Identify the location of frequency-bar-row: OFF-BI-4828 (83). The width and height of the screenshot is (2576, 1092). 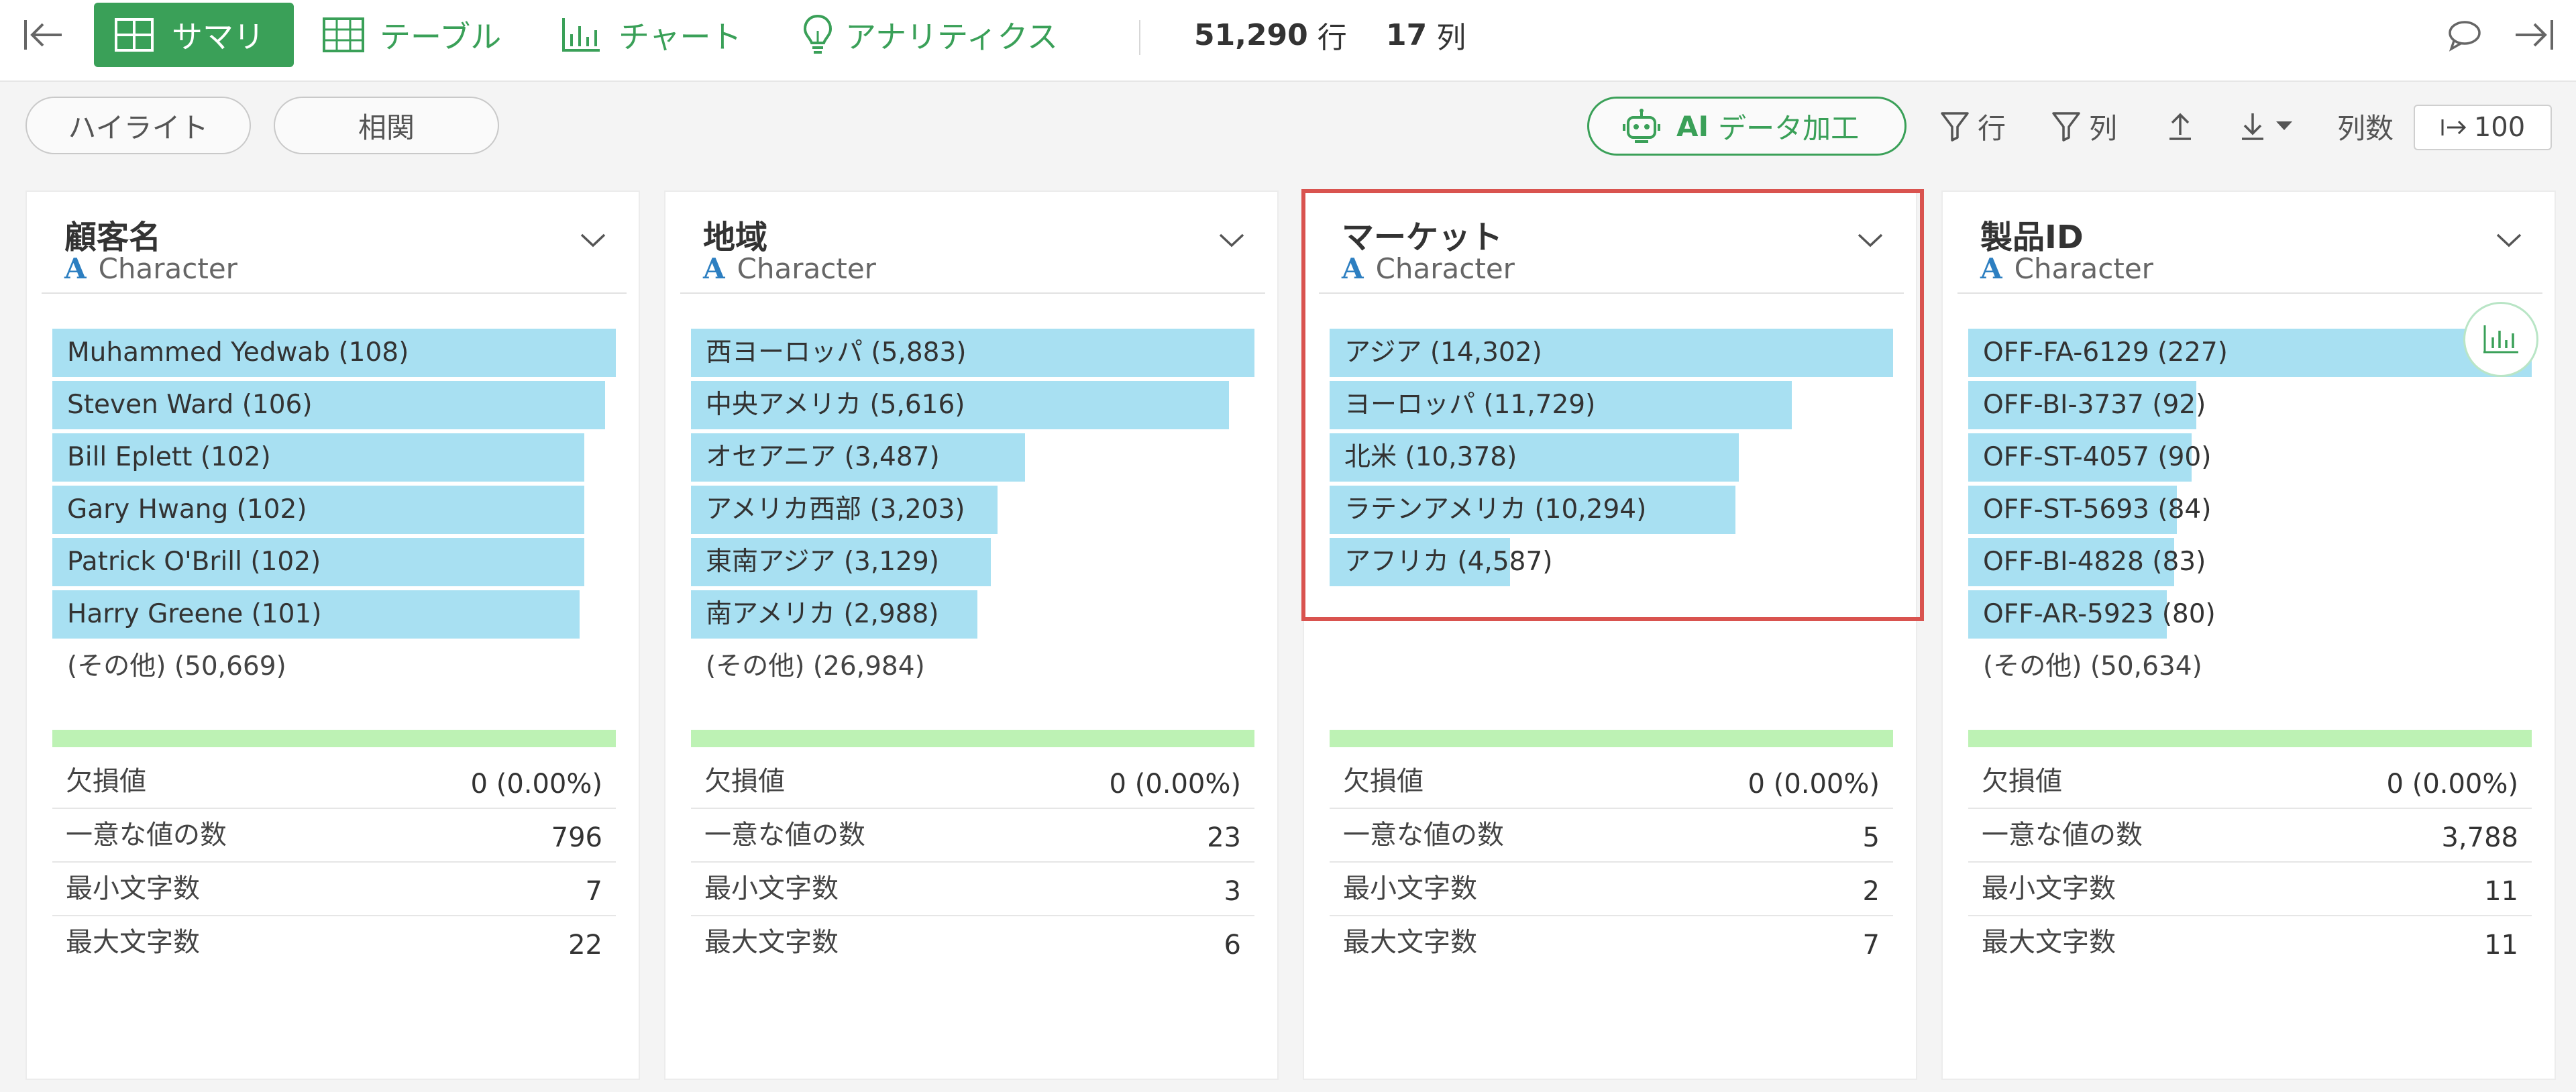
(2250, 562).